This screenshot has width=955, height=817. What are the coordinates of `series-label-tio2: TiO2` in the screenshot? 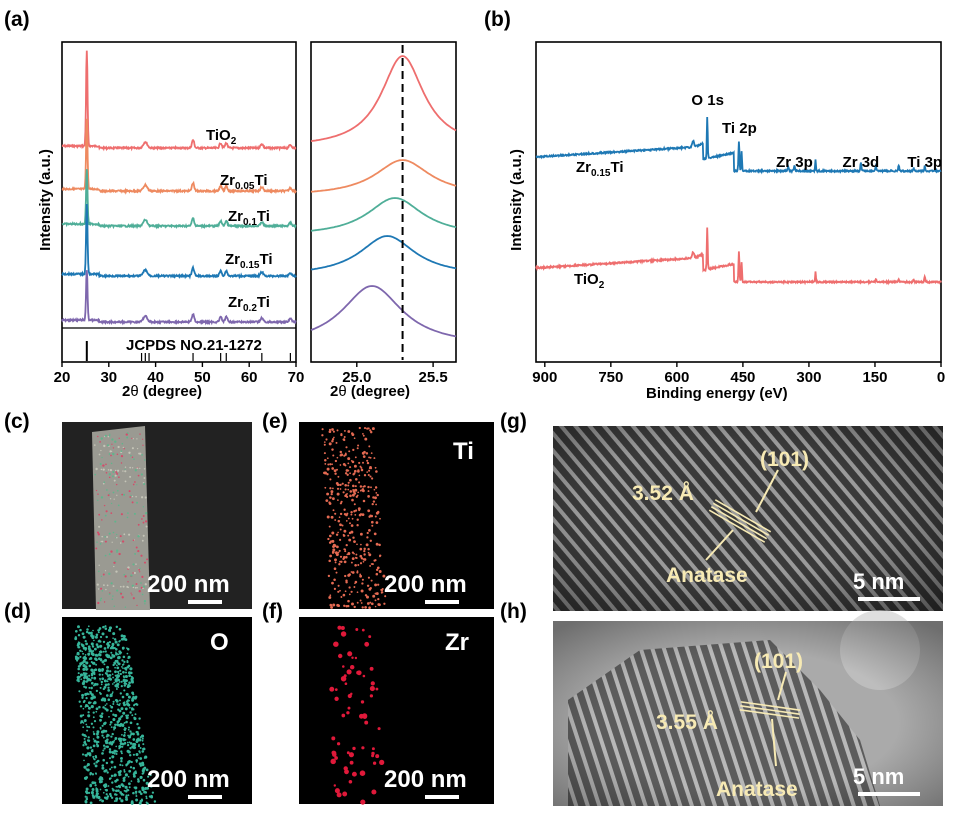 It's located at (221, 137).